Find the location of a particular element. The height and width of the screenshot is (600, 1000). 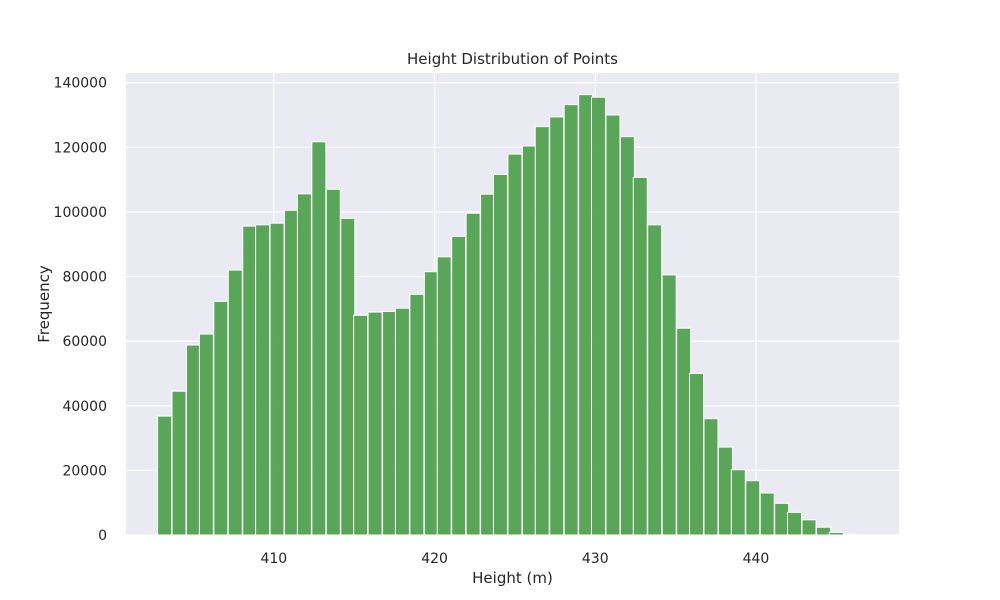

y-tick-label: 140000 is located at coordinates (80, 84).